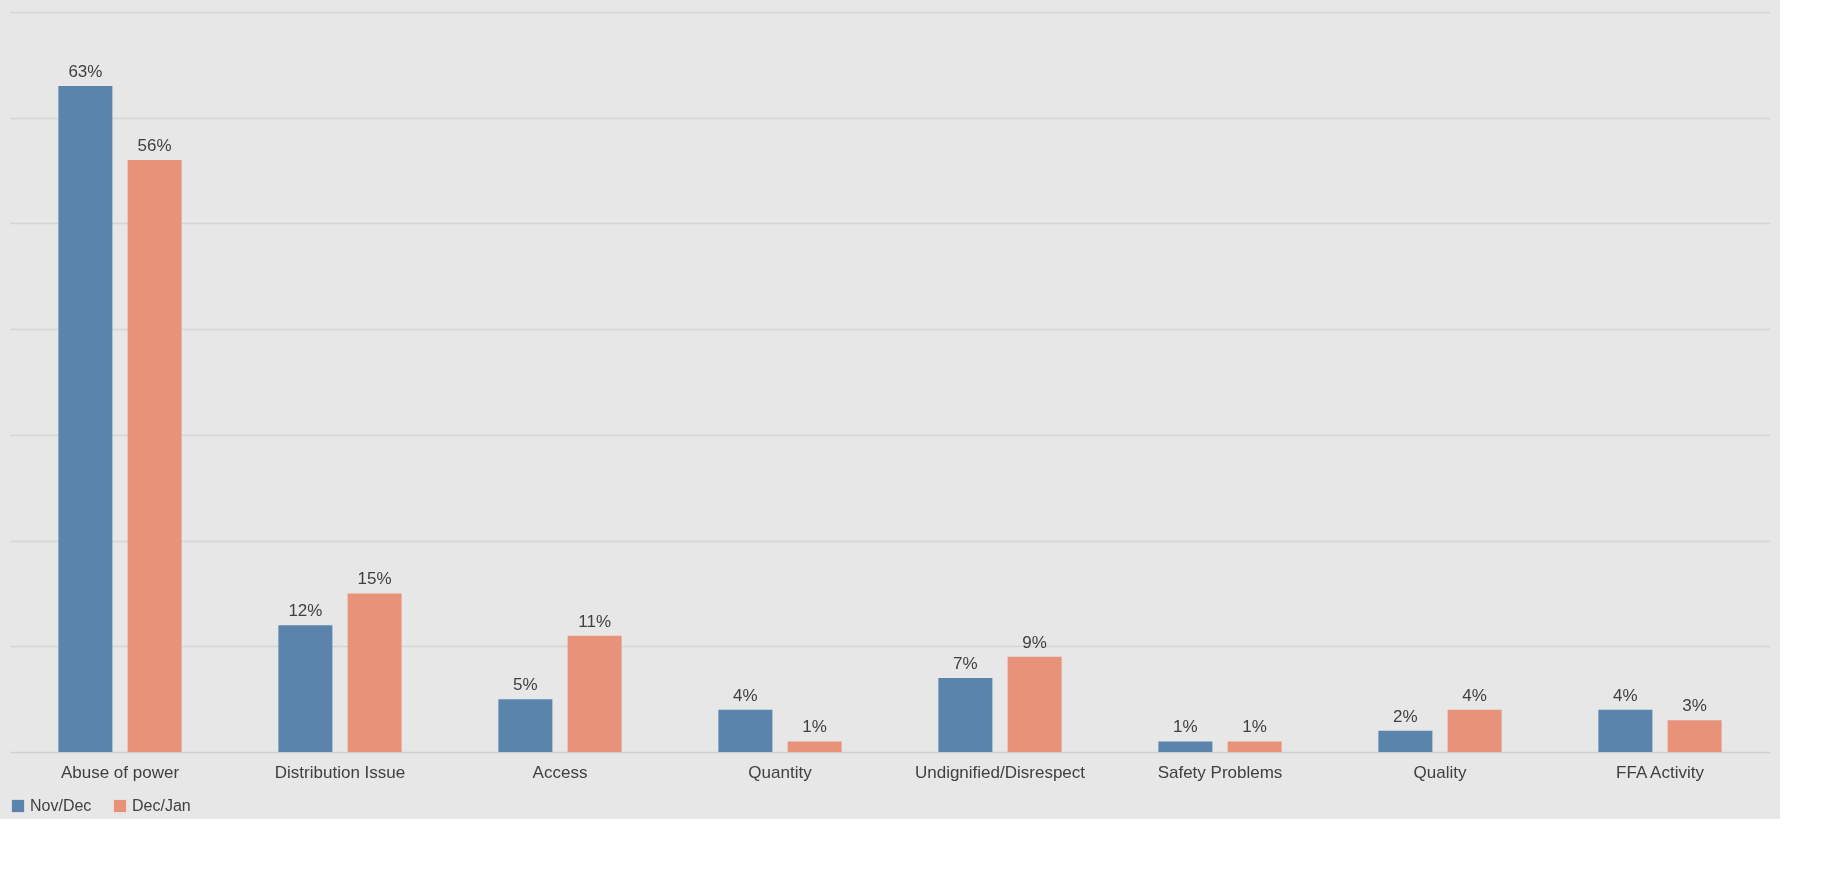  Describe the element at coordinates (1405, 716) in the screenshot. I see `data-label: 2%` at that location.